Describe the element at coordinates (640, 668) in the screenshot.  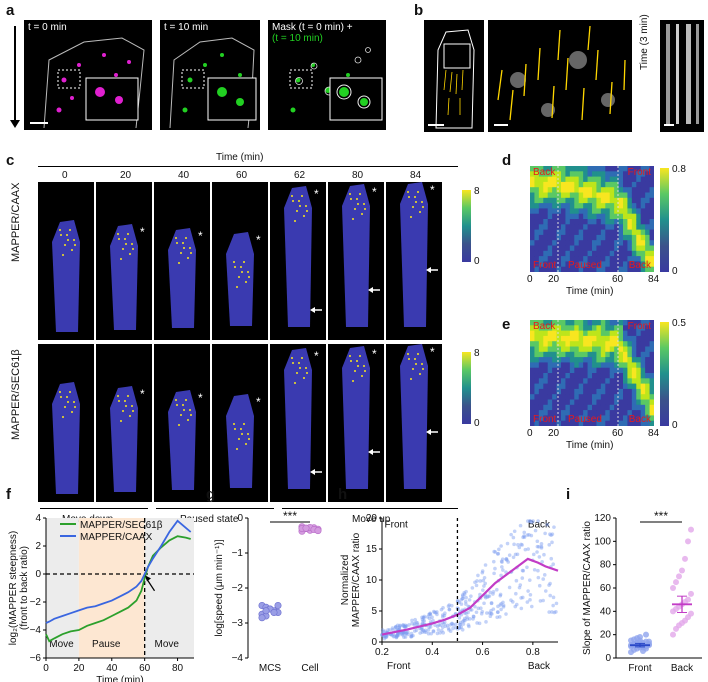
I see `x-tick-label: Front` at that location.